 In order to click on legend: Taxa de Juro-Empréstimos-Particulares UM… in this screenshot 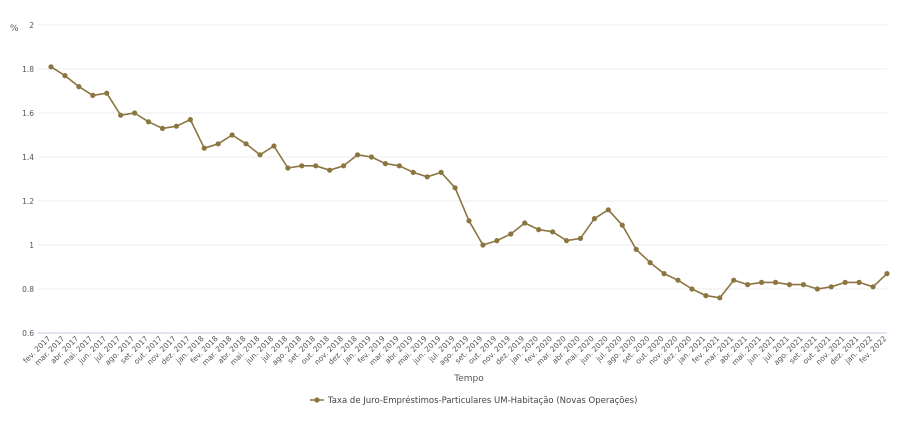, I will do `click(473, 400)`.